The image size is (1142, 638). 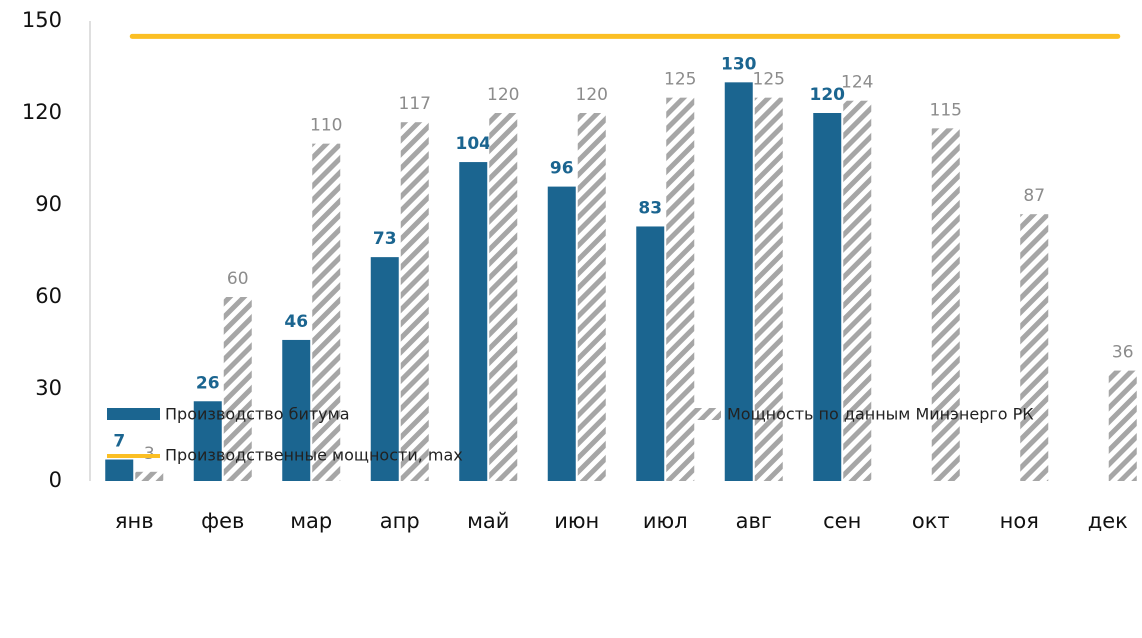 I want to click on x-tick-label: окт, so click(x=931, y=521).